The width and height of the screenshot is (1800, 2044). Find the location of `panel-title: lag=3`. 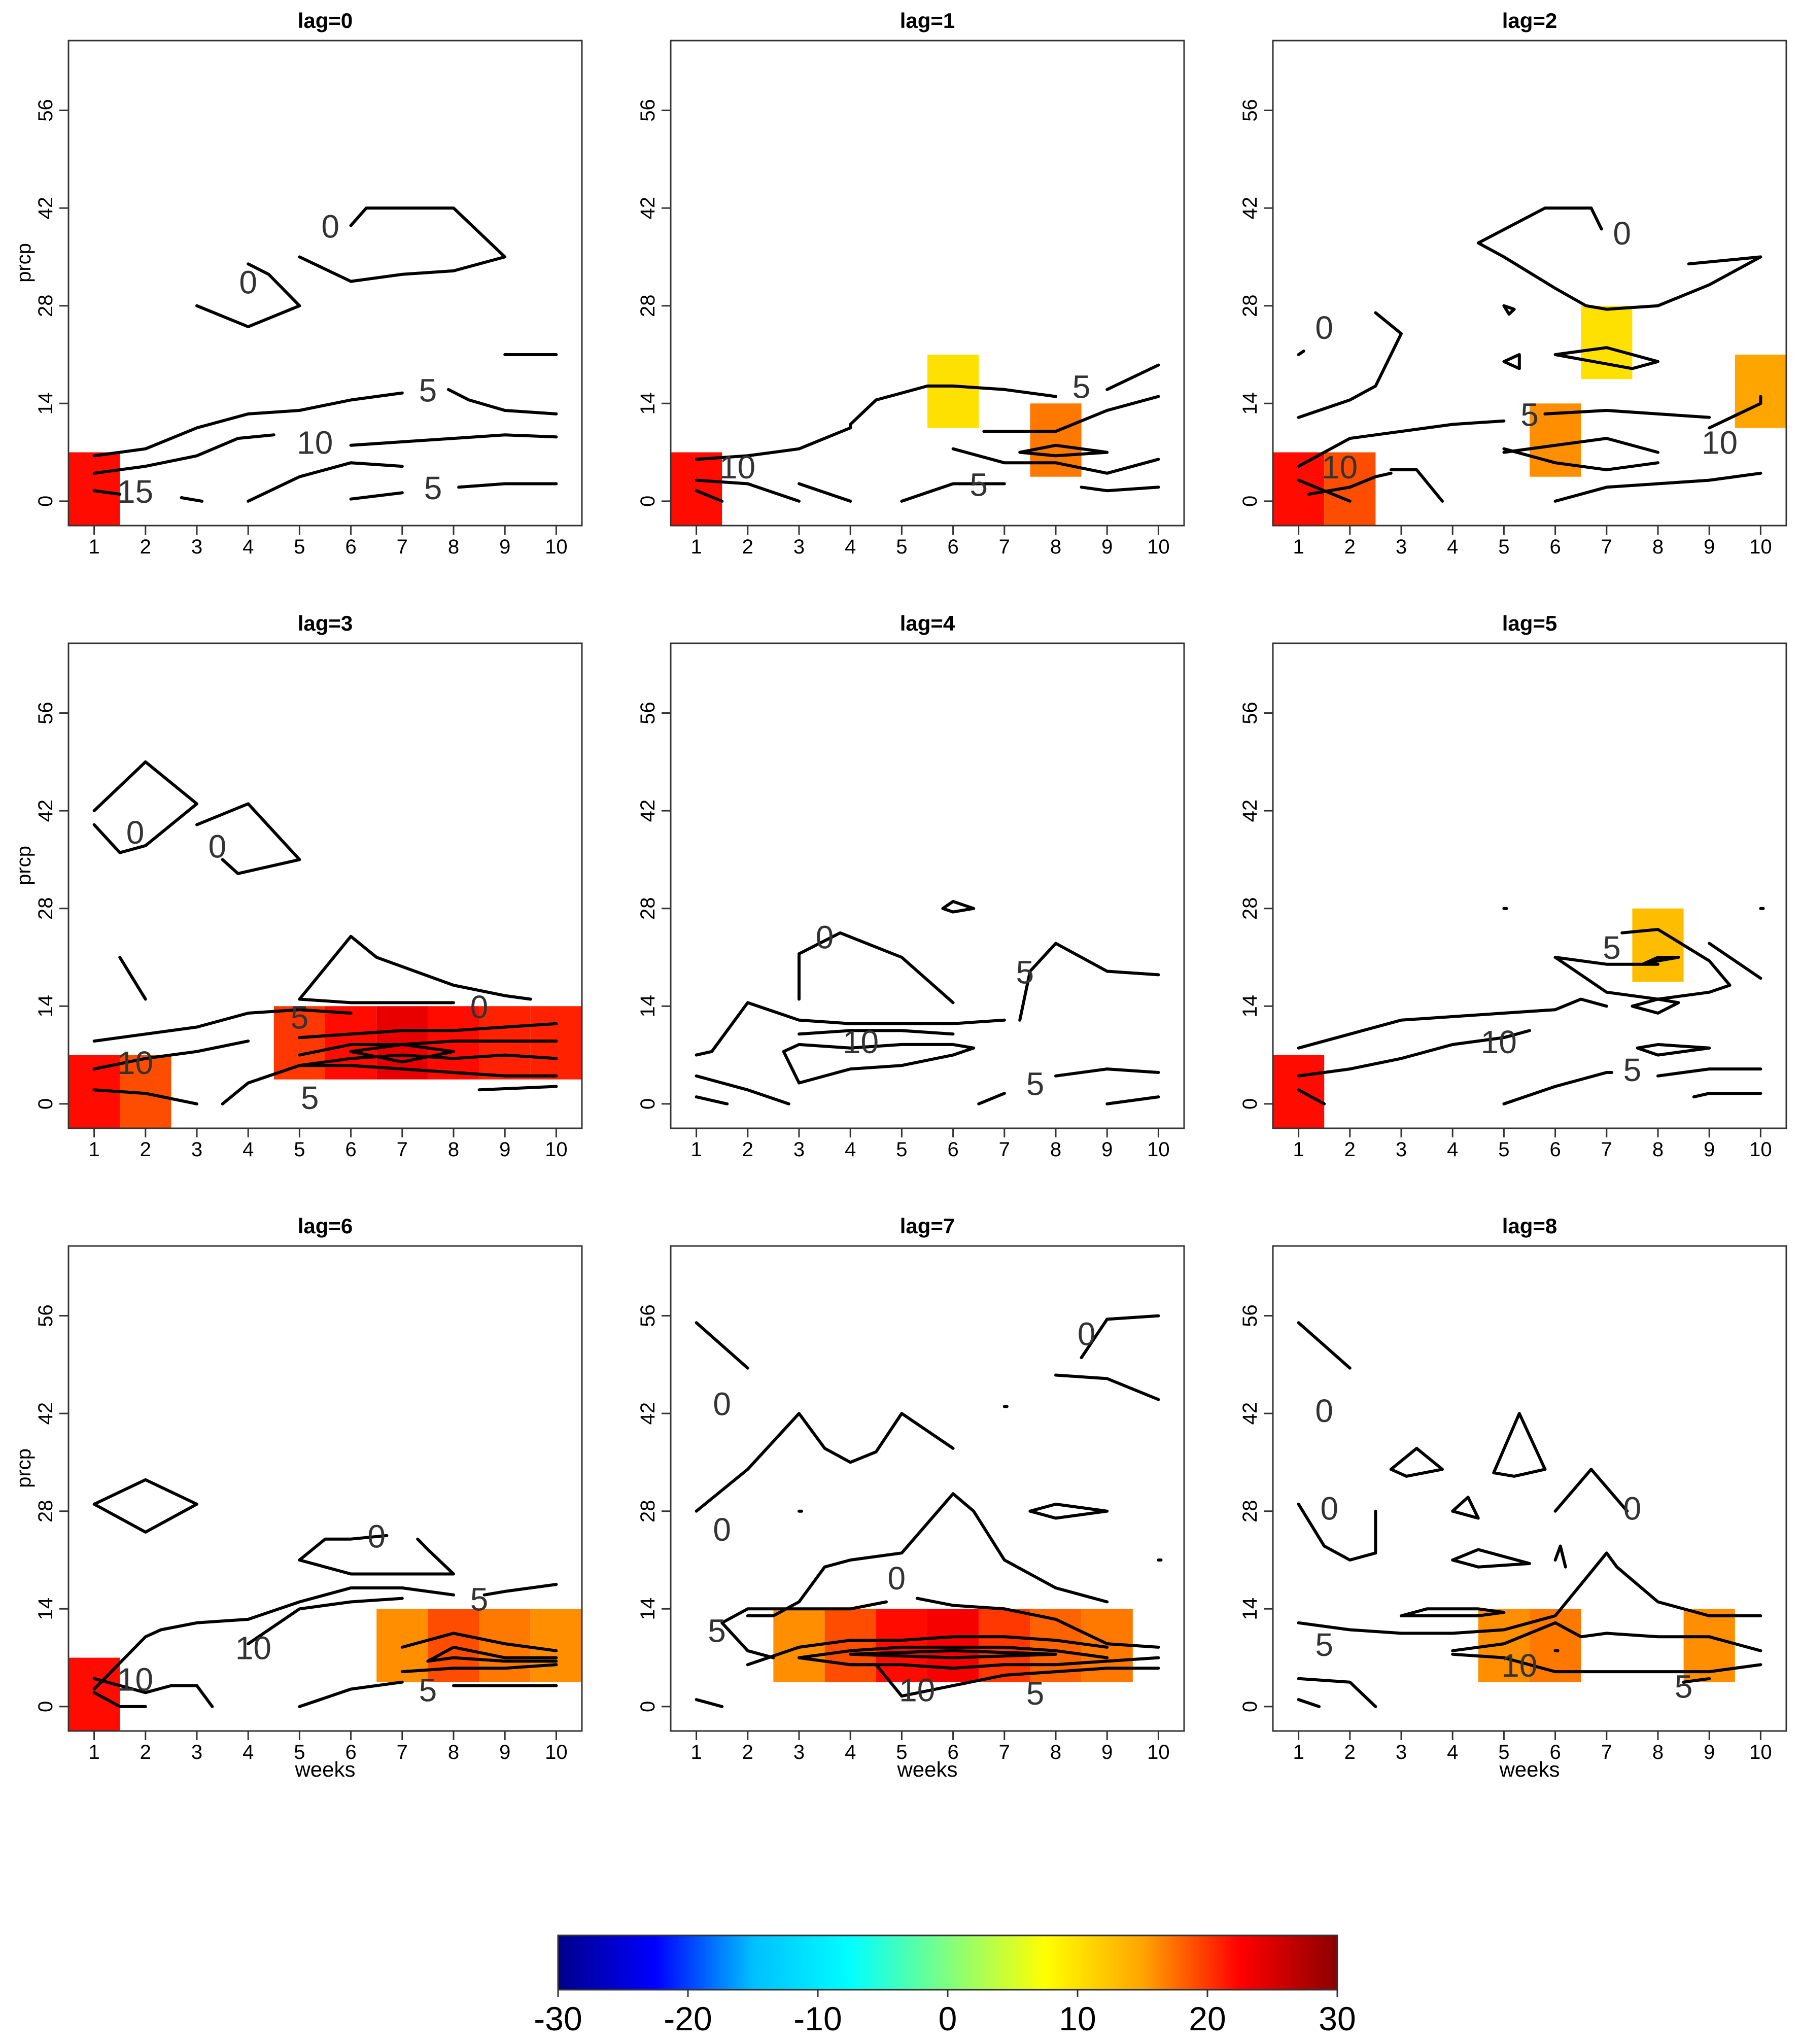

panel-title: lag=3 is located at coordinates (326, 623).